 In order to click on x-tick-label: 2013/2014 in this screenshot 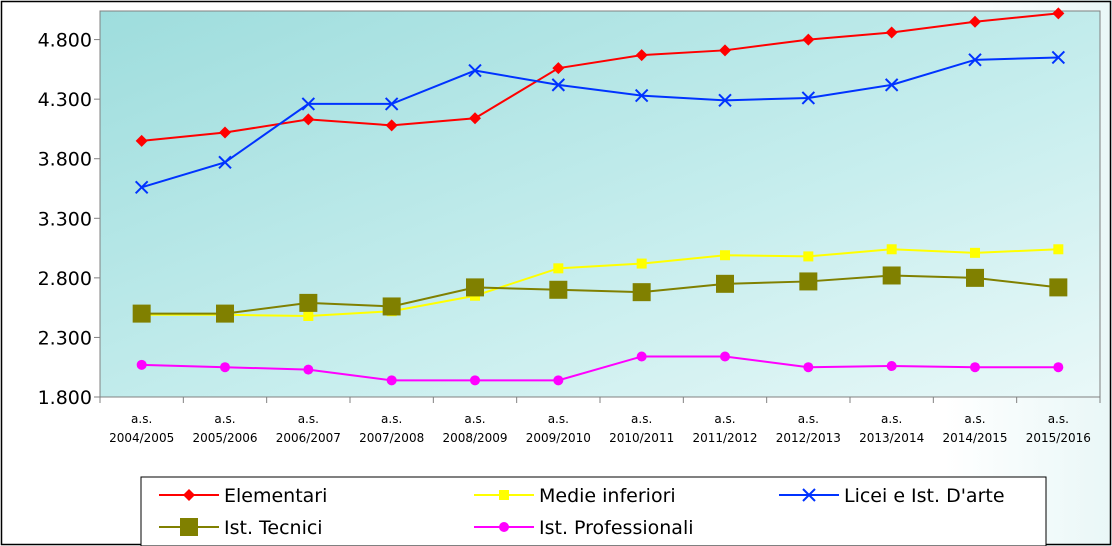, I will do `click(891, 438)`.